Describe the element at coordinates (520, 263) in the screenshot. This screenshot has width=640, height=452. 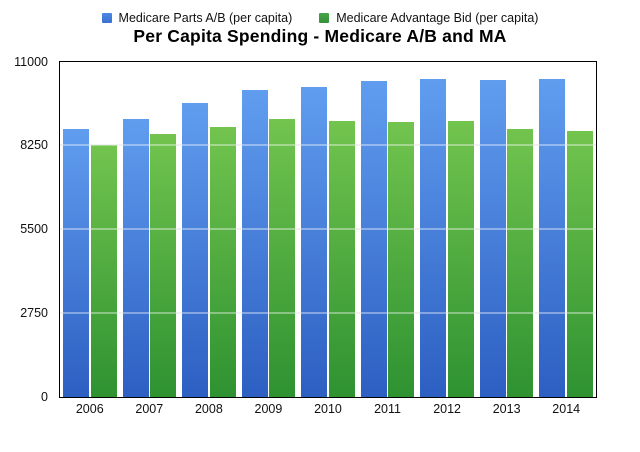
I see `bar-medicare-advantage-bid-2013` at that location.